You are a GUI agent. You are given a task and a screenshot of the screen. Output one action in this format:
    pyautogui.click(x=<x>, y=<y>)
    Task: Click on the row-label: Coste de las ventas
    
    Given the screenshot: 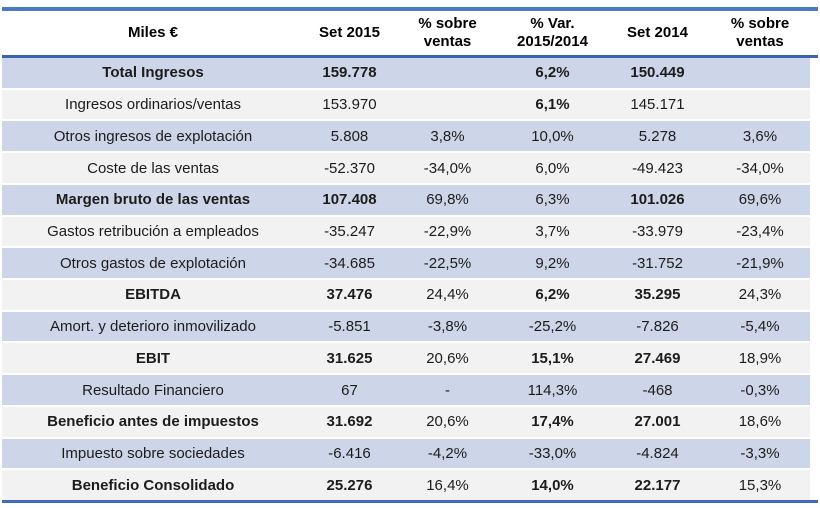 What is the action you would take?
    pyautogui.click(x=153, y=168)
    